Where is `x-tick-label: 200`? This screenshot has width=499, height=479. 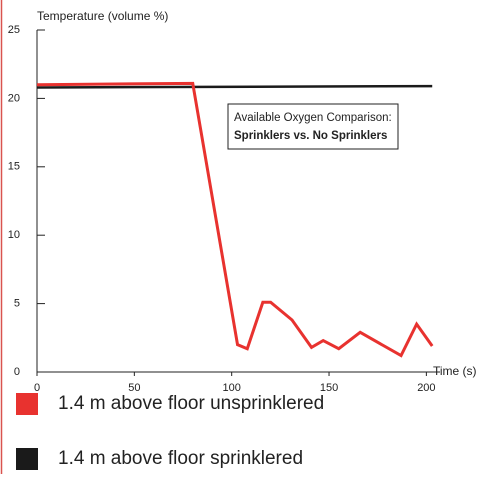 x-tick-label: 200 is located at coordinates (426, 388).